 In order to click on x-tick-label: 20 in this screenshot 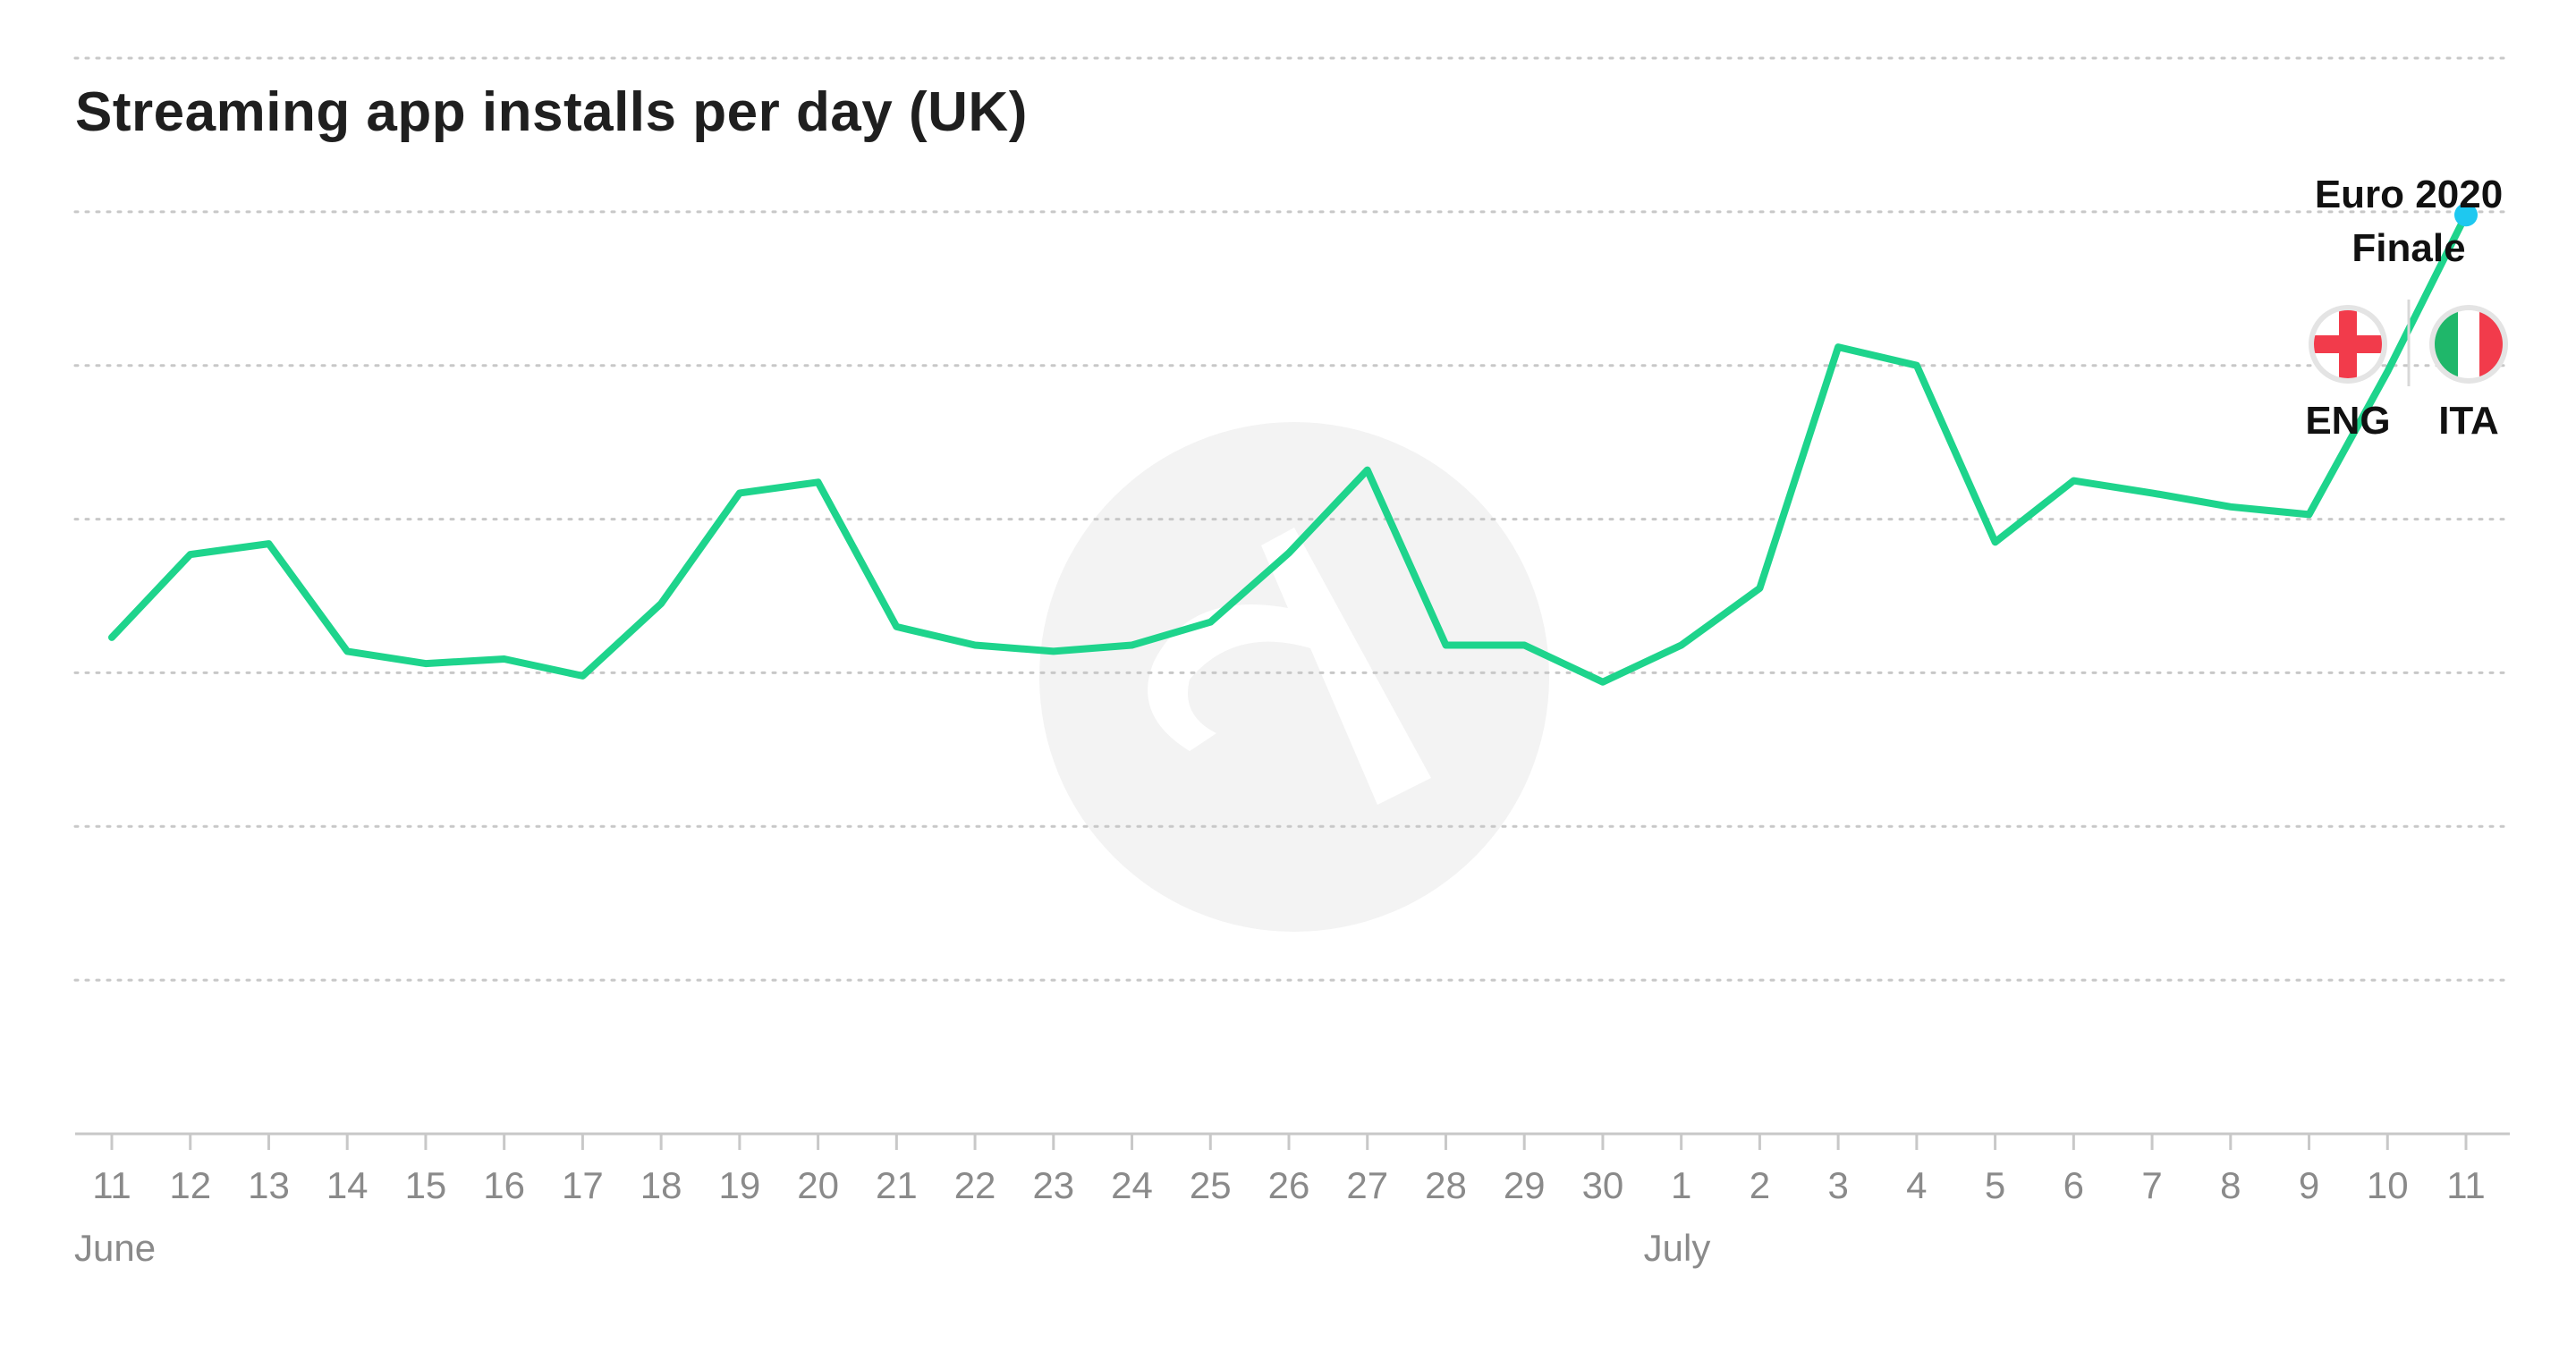, I will do `click(818, 1185)`.